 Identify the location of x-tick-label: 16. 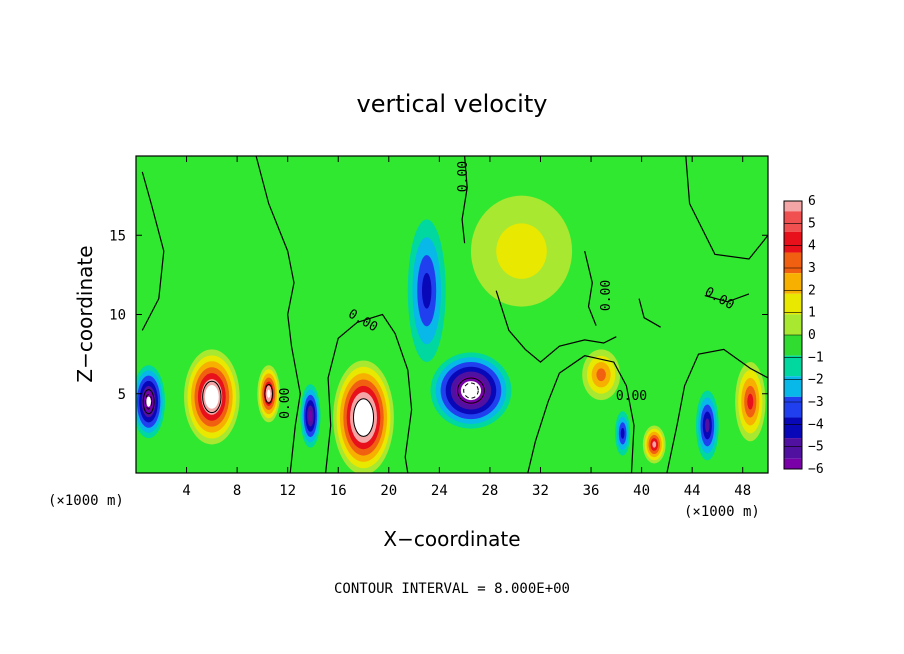
(338, 491).